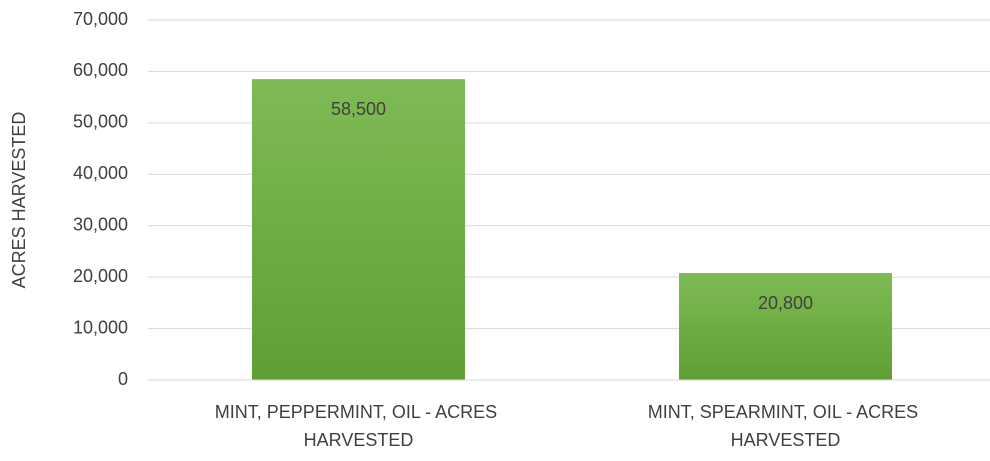  I want to click on x-tick-label: MINT, SPEARMINT, OIL - ACRES HARVESTED, so click(785, 426).